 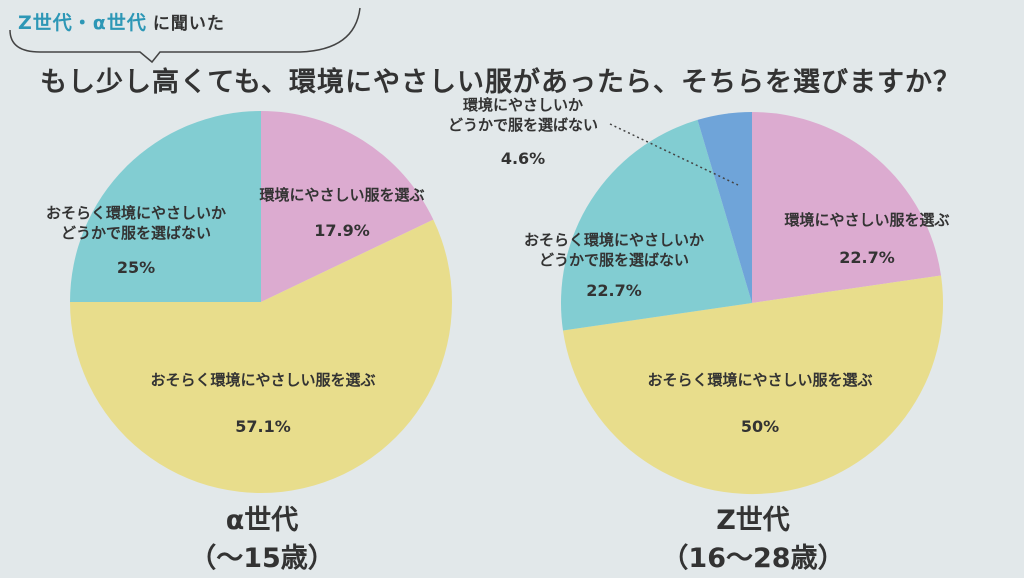 I want to click on alpha-subtitle: （〜15歳）, so click(x=262, y=558).